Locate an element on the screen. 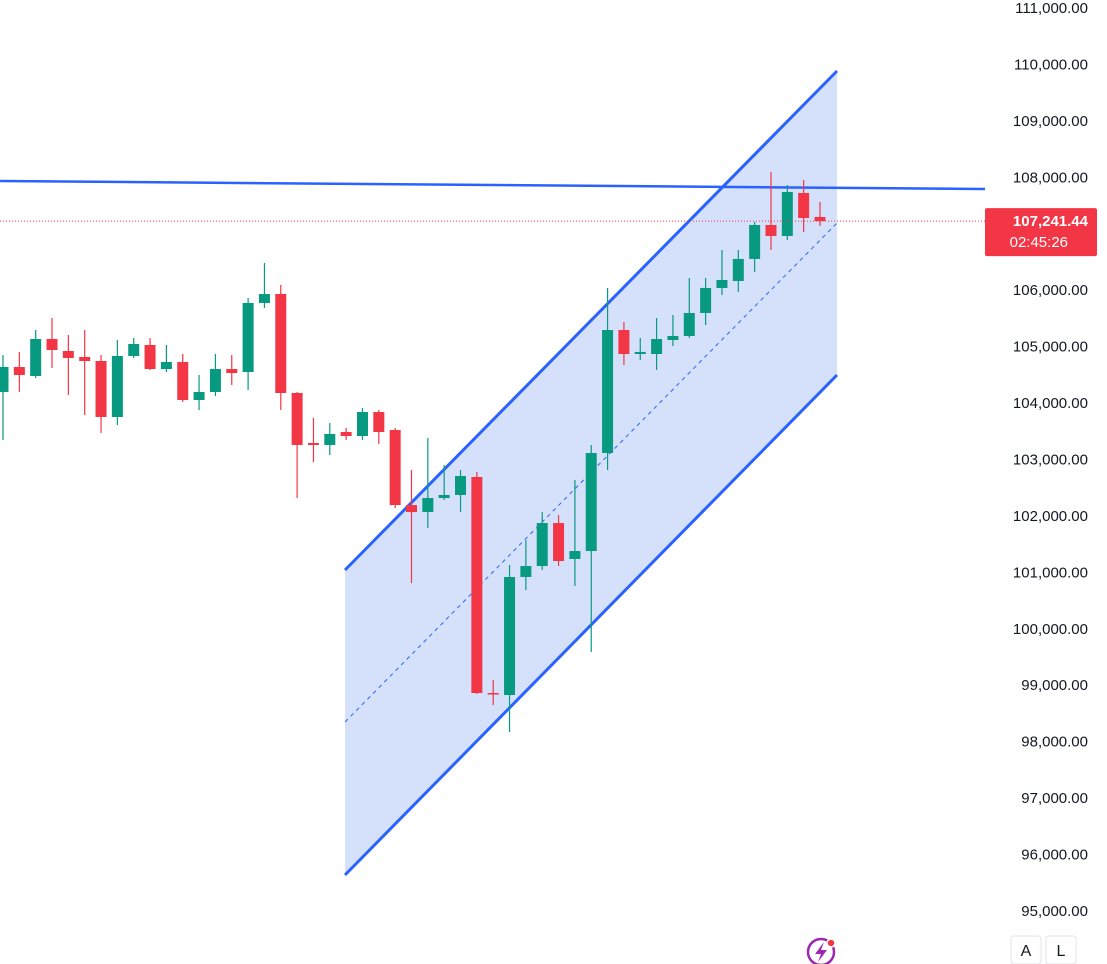 The width and height of the screenshot is (1107, 964). scale-buttons: A L is located at coordinates (1043, 949).